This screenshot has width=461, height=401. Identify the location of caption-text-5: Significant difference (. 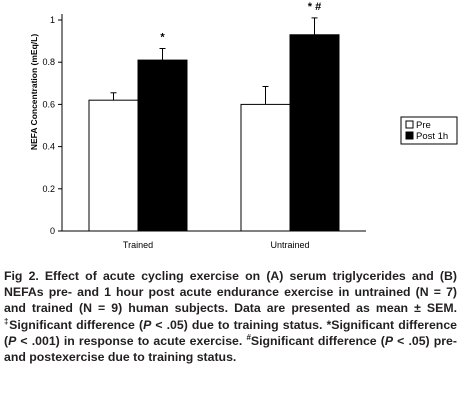
(317, 340).